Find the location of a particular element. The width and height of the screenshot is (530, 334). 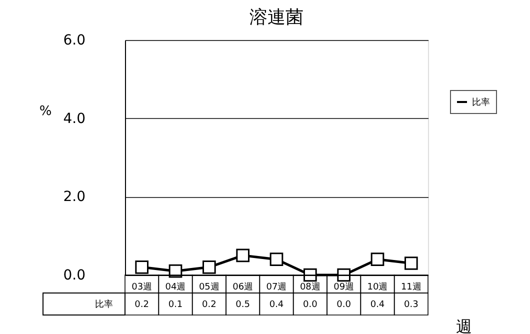

x-tick-label: 09週 is located at coordinates (344, 287).